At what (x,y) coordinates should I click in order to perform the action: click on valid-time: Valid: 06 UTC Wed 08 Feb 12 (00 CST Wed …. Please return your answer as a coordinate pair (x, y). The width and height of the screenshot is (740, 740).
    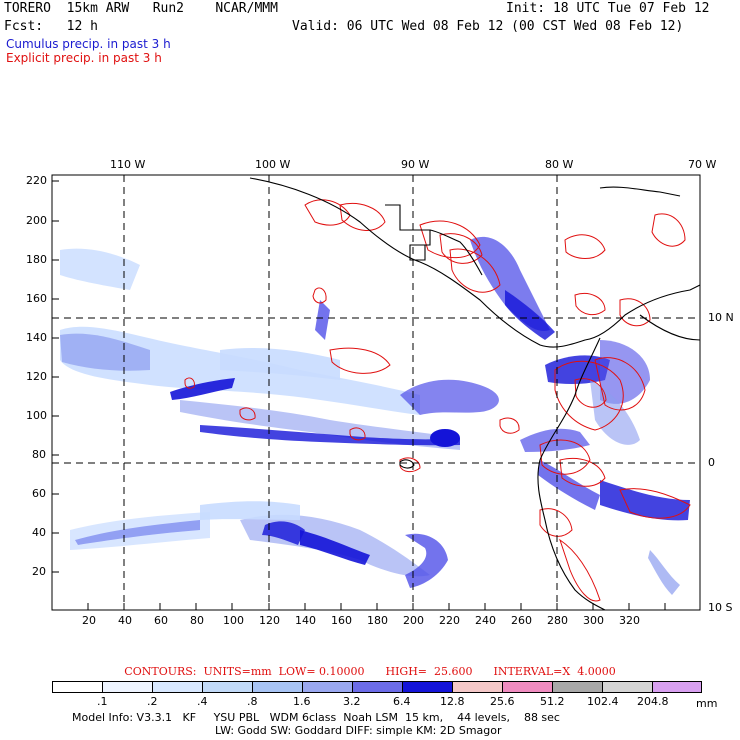
    Looking at the image, I should click on (488, 26).